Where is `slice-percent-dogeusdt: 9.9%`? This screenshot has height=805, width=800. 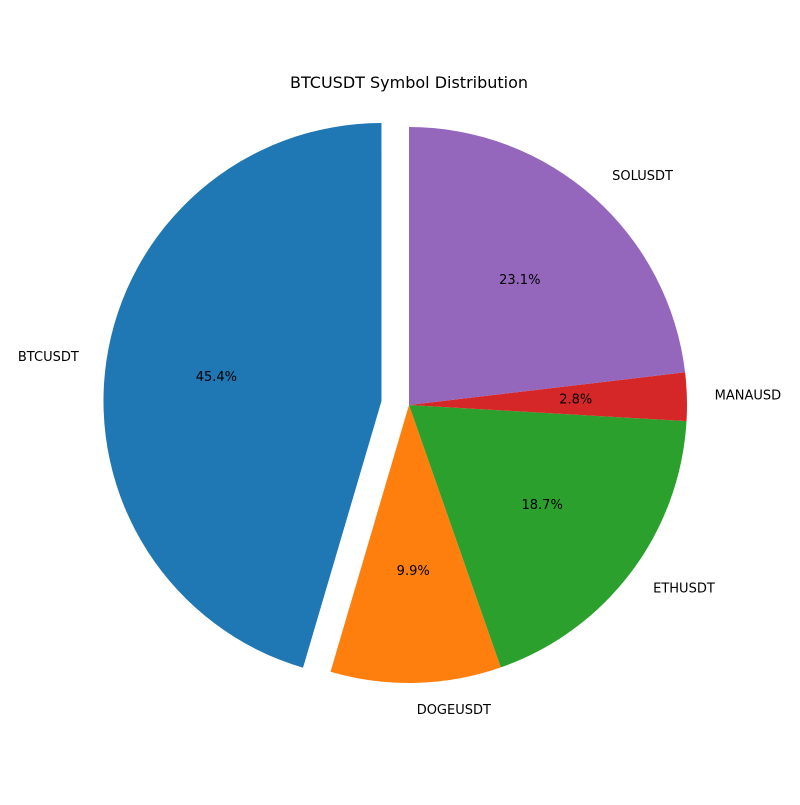
slice-percent-dogeusdt: 9.9% is located at coordinates (413, 571).